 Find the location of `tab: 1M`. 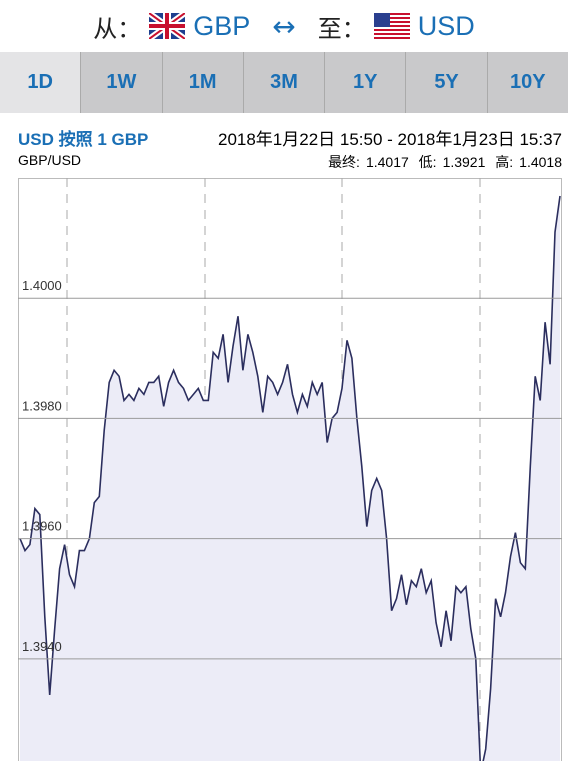

tab: 1M is located at coordinates (202, 82).